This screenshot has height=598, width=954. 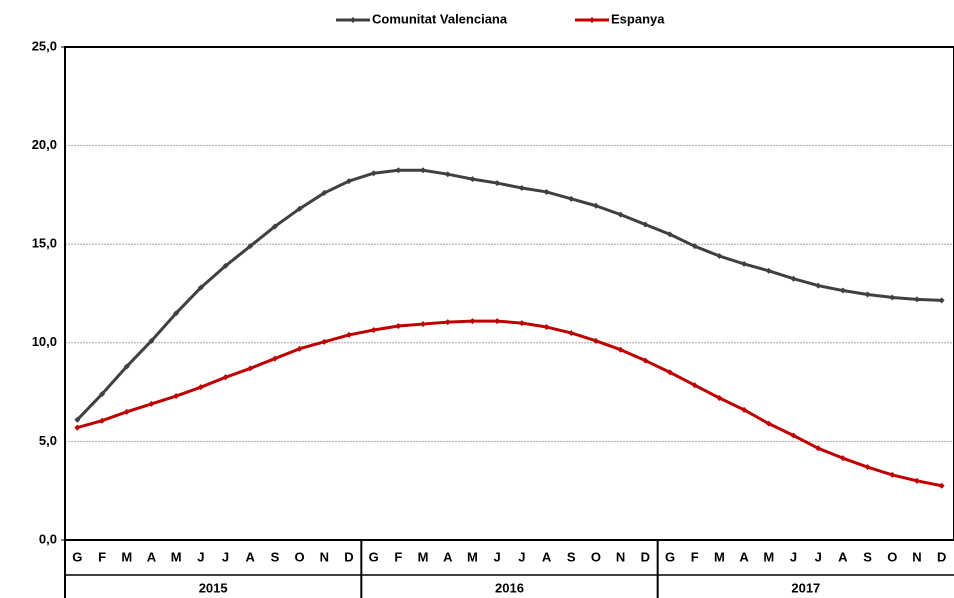 I want to click on y-tick-label: 10,0, so click(x=44, y=341).